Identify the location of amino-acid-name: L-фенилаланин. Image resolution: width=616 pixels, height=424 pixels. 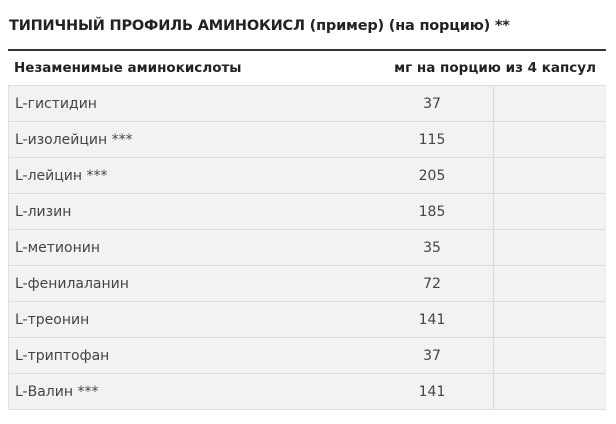
(72, 283).